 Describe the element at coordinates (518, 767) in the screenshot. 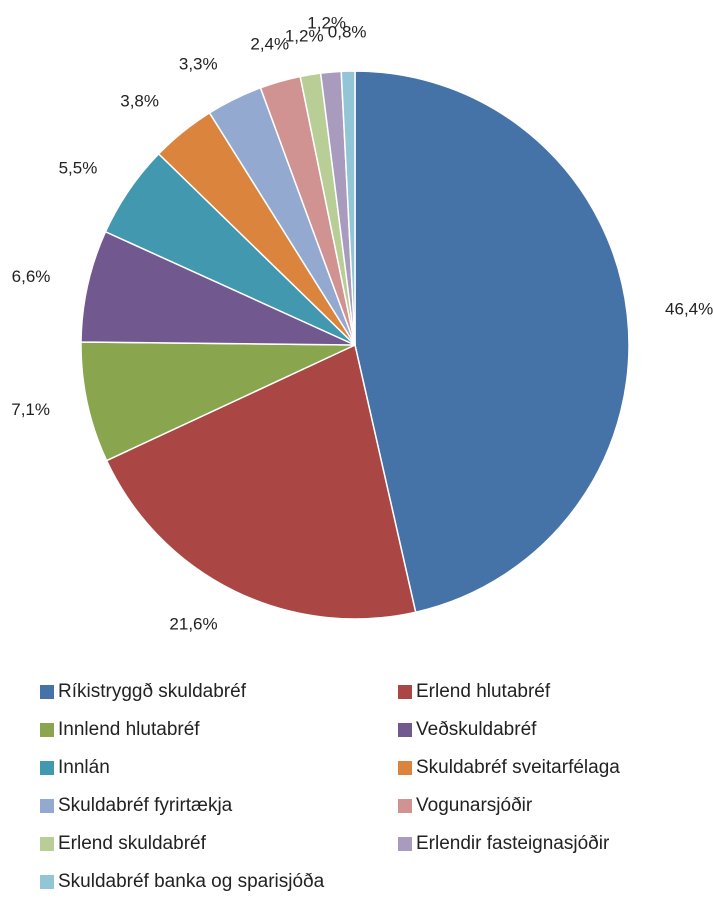

I see `legend-label: Skuldabréf sveitarfélaga` at that location.